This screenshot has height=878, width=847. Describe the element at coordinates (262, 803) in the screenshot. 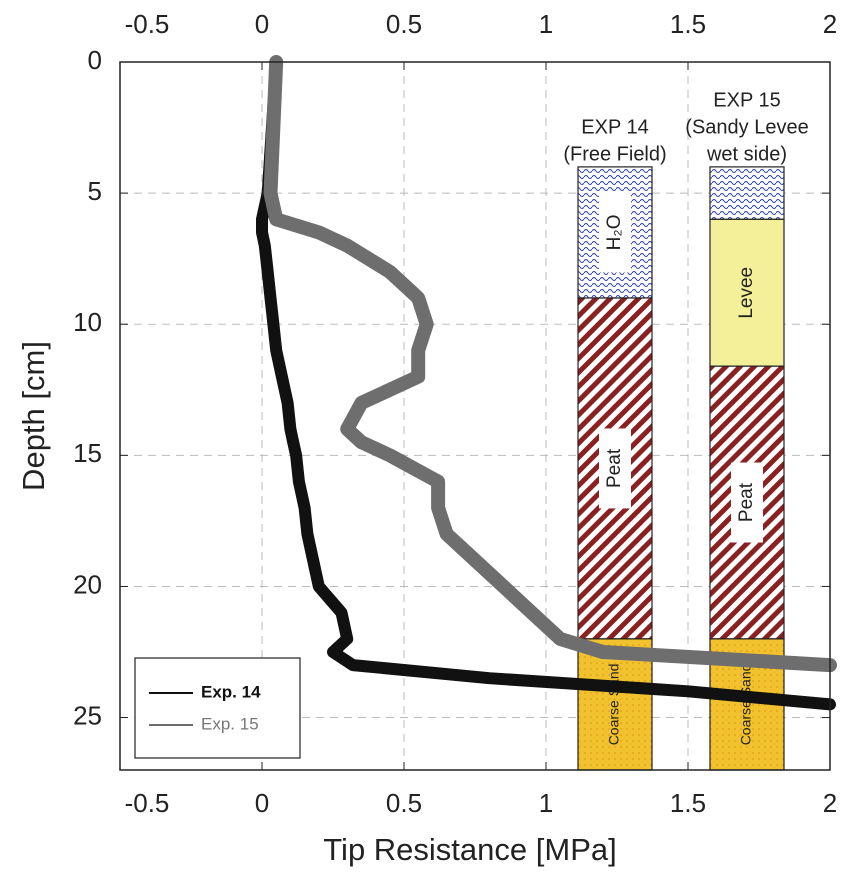

I see `x-tick-label: 0` at that location.